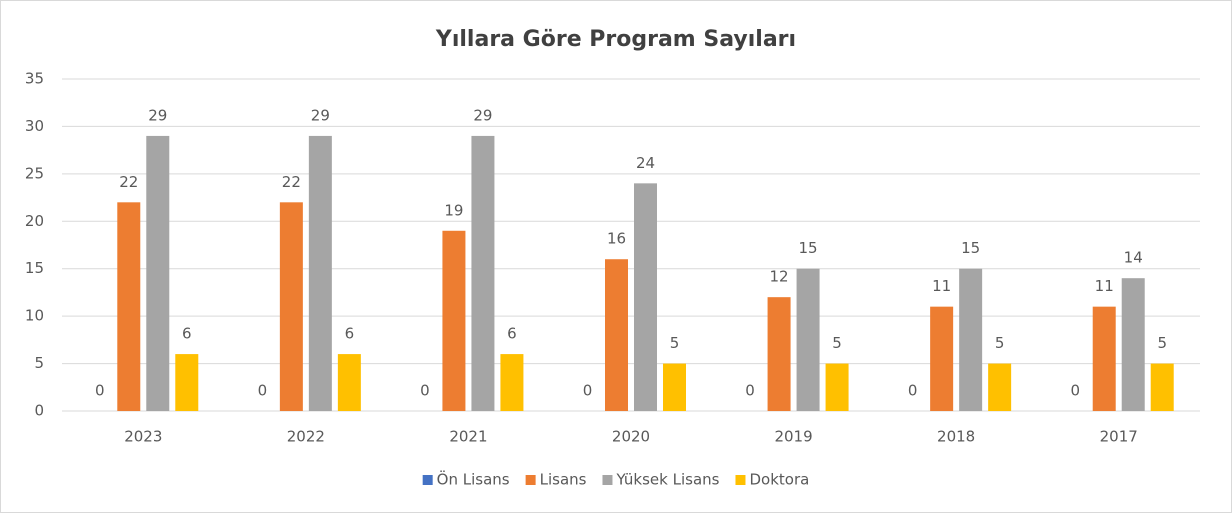  Describe the element at coordinates (563, 480) in the screenshot. I see `legend-label: Lisans` at that location.